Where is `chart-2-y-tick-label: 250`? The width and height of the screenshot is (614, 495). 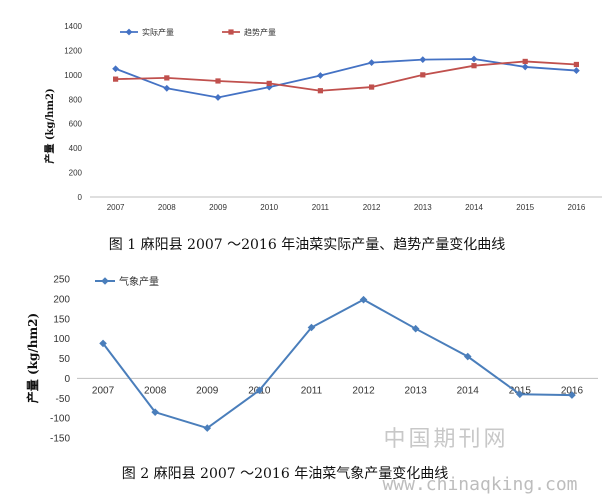
chart-2-y-tick-label: 250 is located at coordinates (61, 280).